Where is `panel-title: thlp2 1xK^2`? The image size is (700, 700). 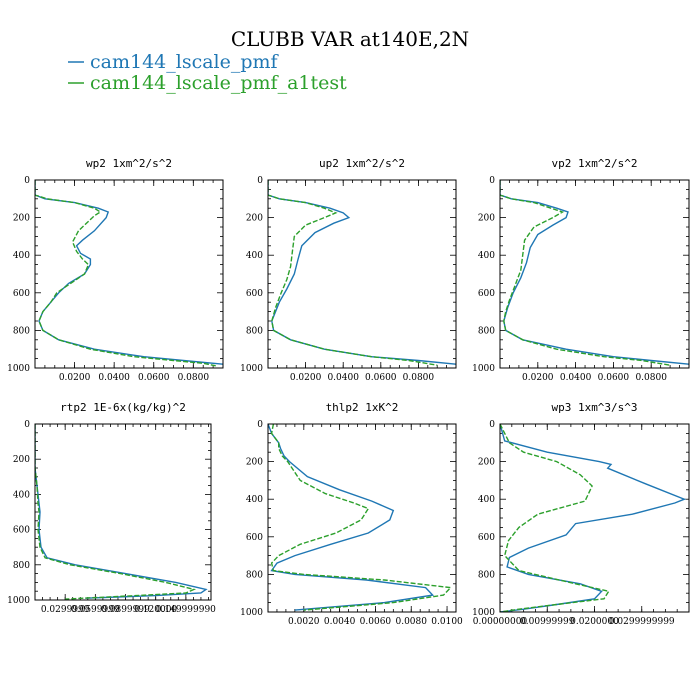 panel-title: thlp2 1xK^2 is located at coordinates (362, 407).